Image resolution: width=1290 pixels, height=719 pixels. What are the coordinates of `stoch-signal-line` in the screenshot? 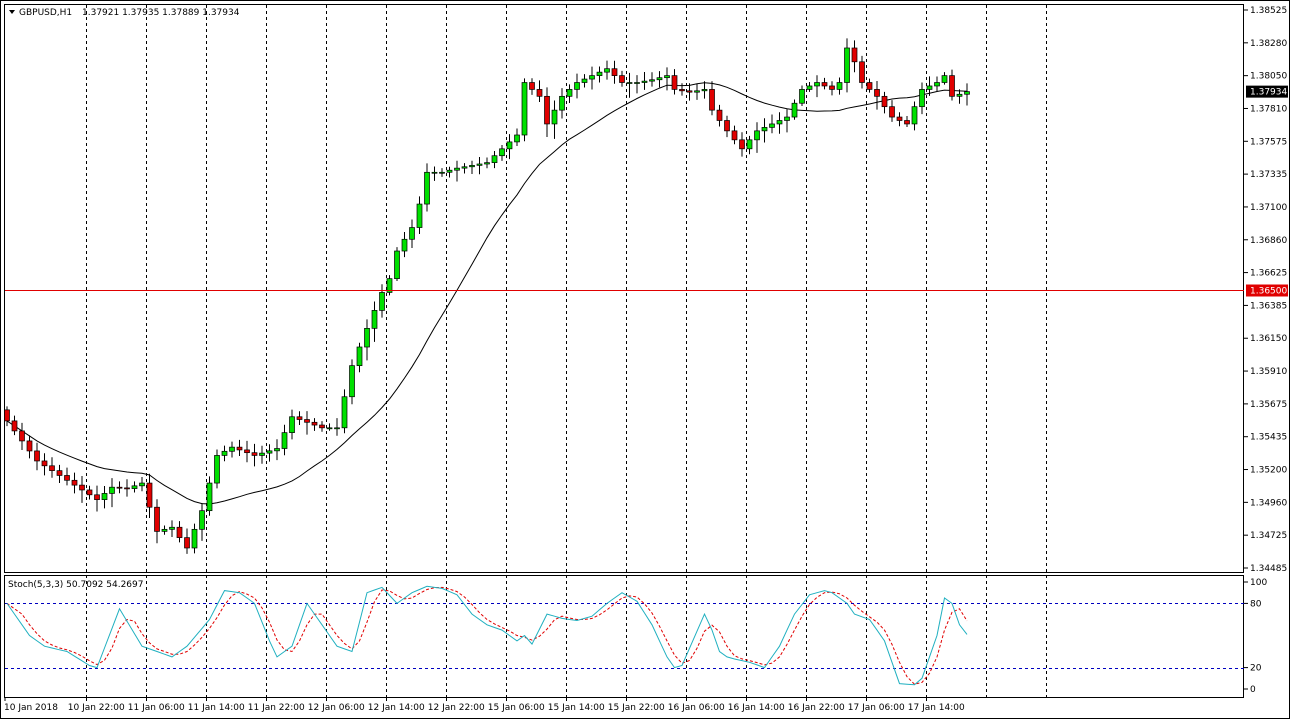 It's located at (487, 635).